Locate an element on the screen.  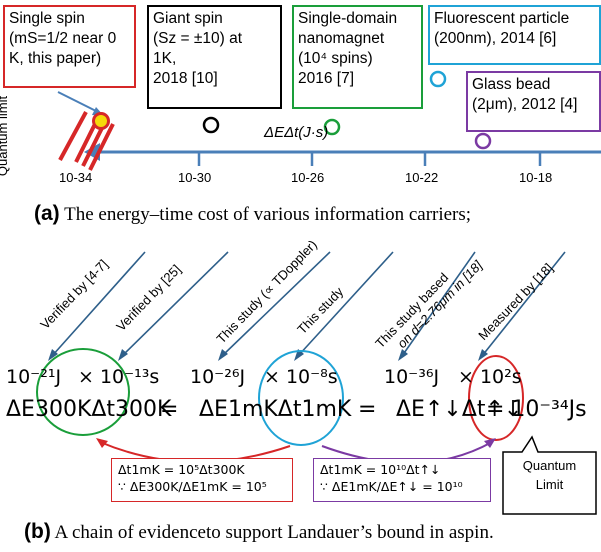
fluorescent-title: Fluorescent particle is located at coordinates (502, 18).